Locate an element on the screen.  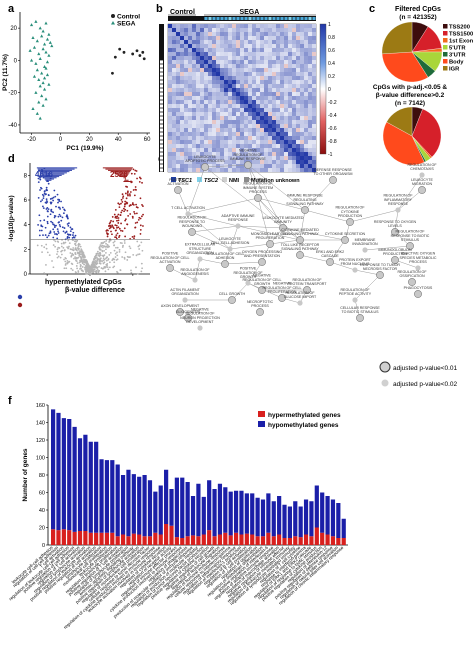
b-legend-label: NMI is located at coordinates (234, 181).